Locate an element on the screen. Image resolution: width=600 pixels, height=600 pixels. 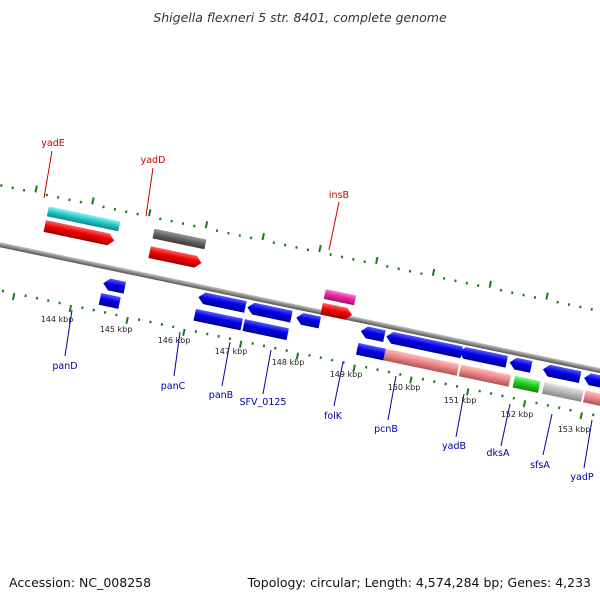
gene-label-sfsA: sfsA is located at coordinates (540, 465).